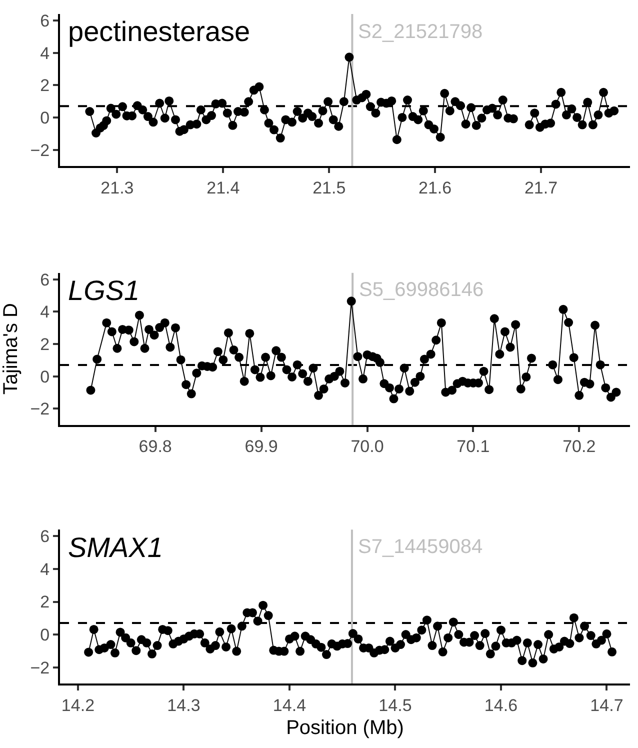 This screenshot has width=638, height=748. Describe the element at coordinates (261, 446) in the screenshot. I see `x-tick-label: 69.9` at that location.